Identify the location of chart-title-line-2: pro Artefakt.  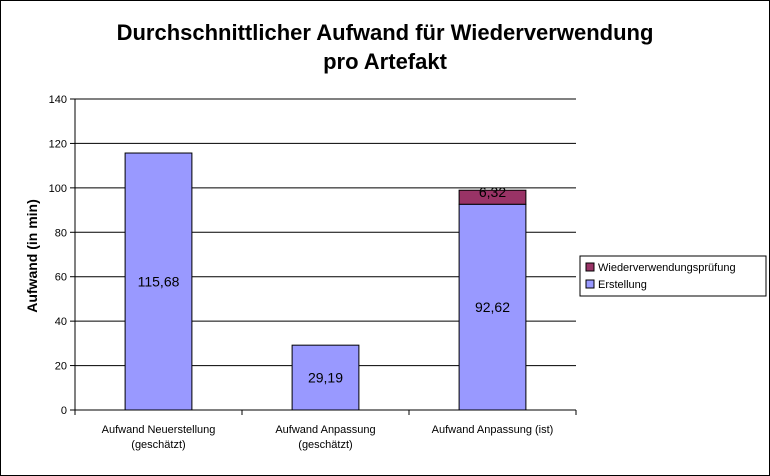
(385, 61).